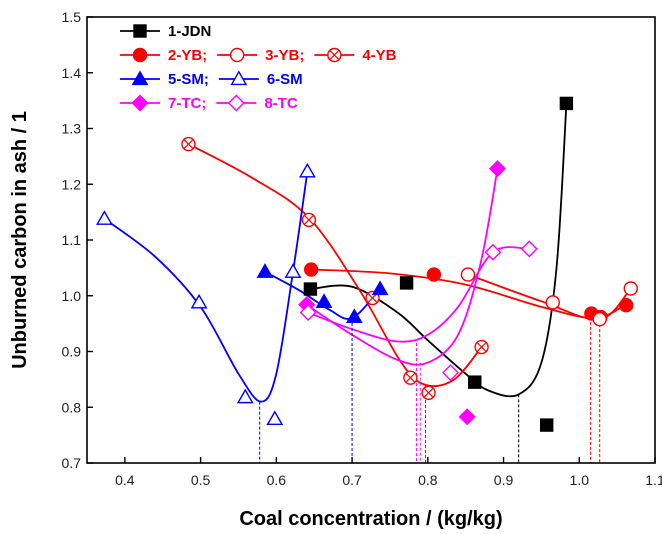 The height and width of the screenshot is (534, 662). What do you see at coordinates (281, 103) in the screenshot?
I see `legend-label: 8-TC` at bounding box center [281, 103].